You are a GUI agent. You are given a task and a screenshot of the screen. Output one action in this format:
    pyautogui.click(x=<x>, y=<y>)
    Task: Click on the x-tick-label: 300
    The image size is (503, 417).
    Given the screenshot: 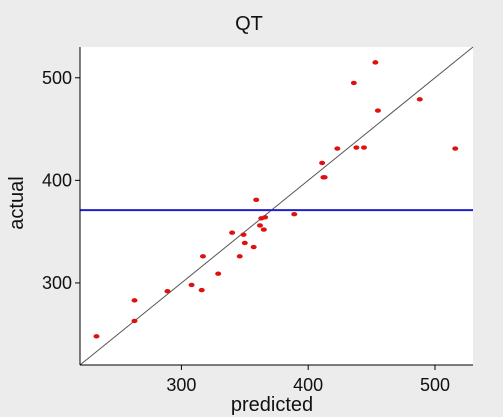 What is the action you would take?
    pyautogui.click(x=181, y=385)
    